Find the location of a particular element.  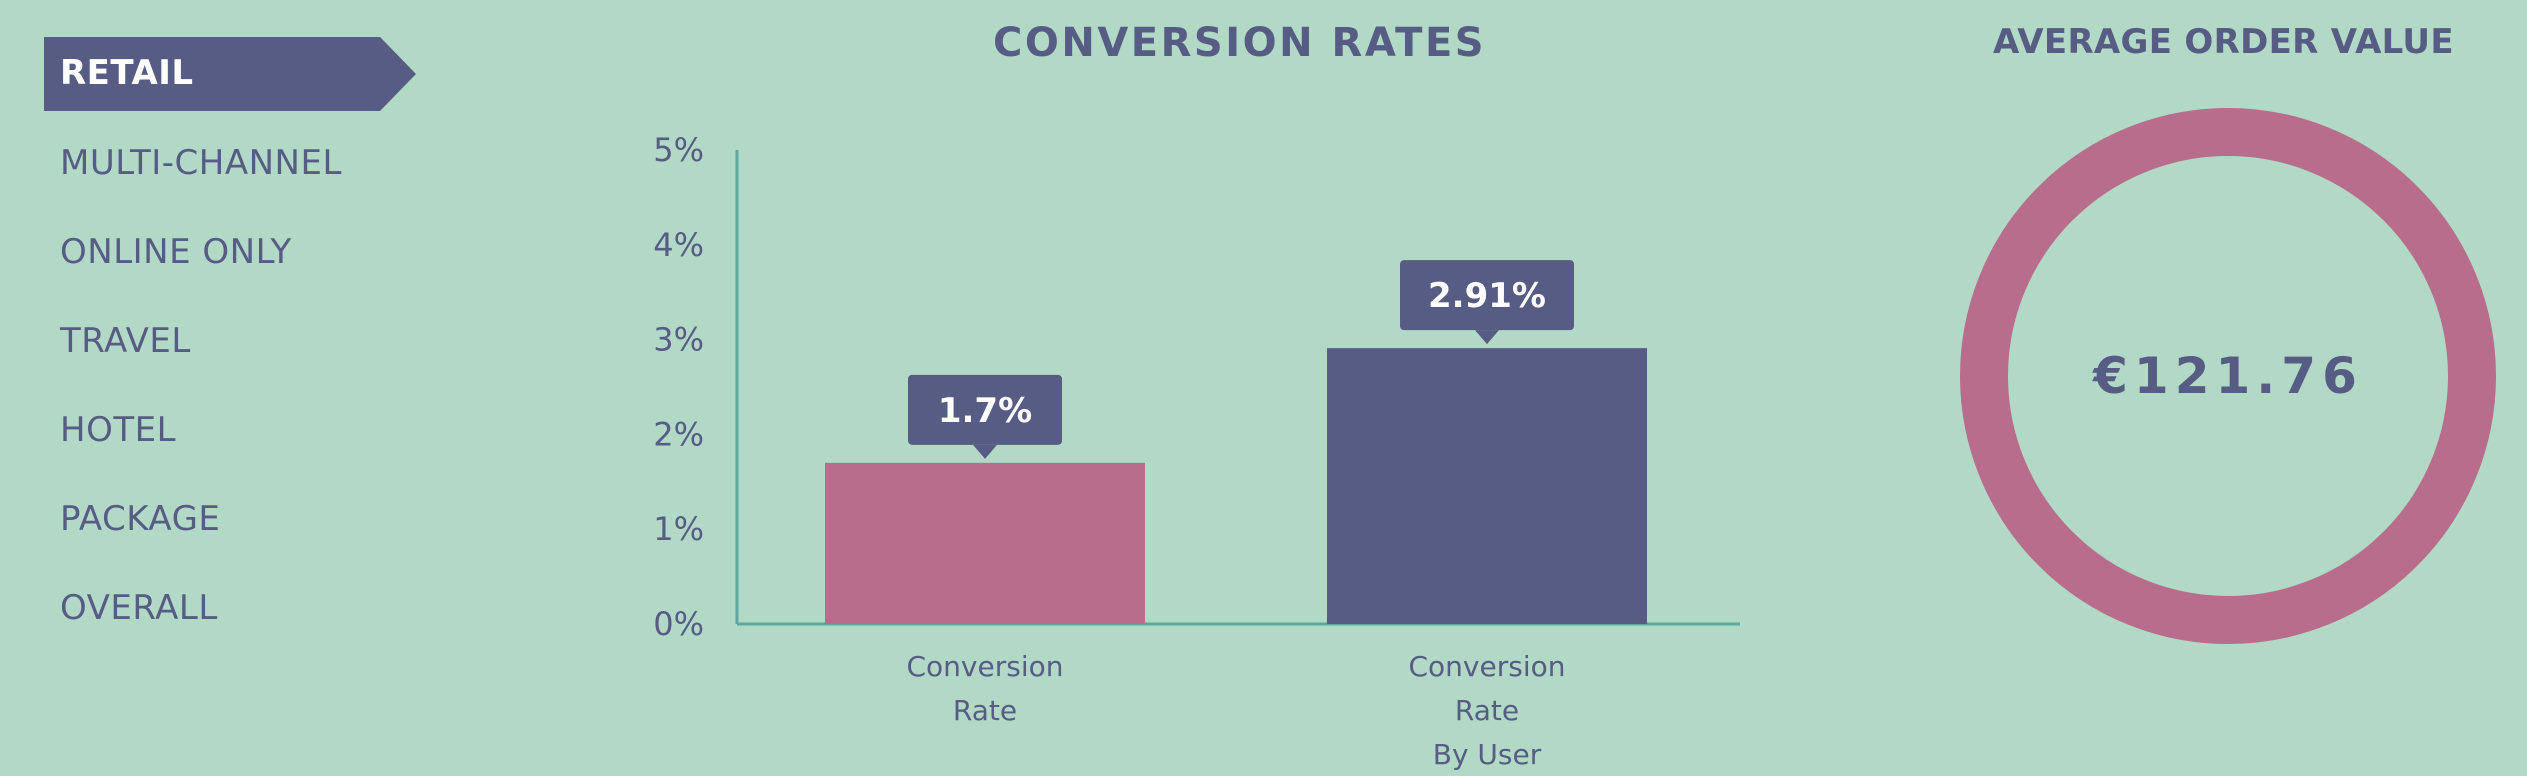

y-tick-label: 1% is located at coordinates (678, 529).